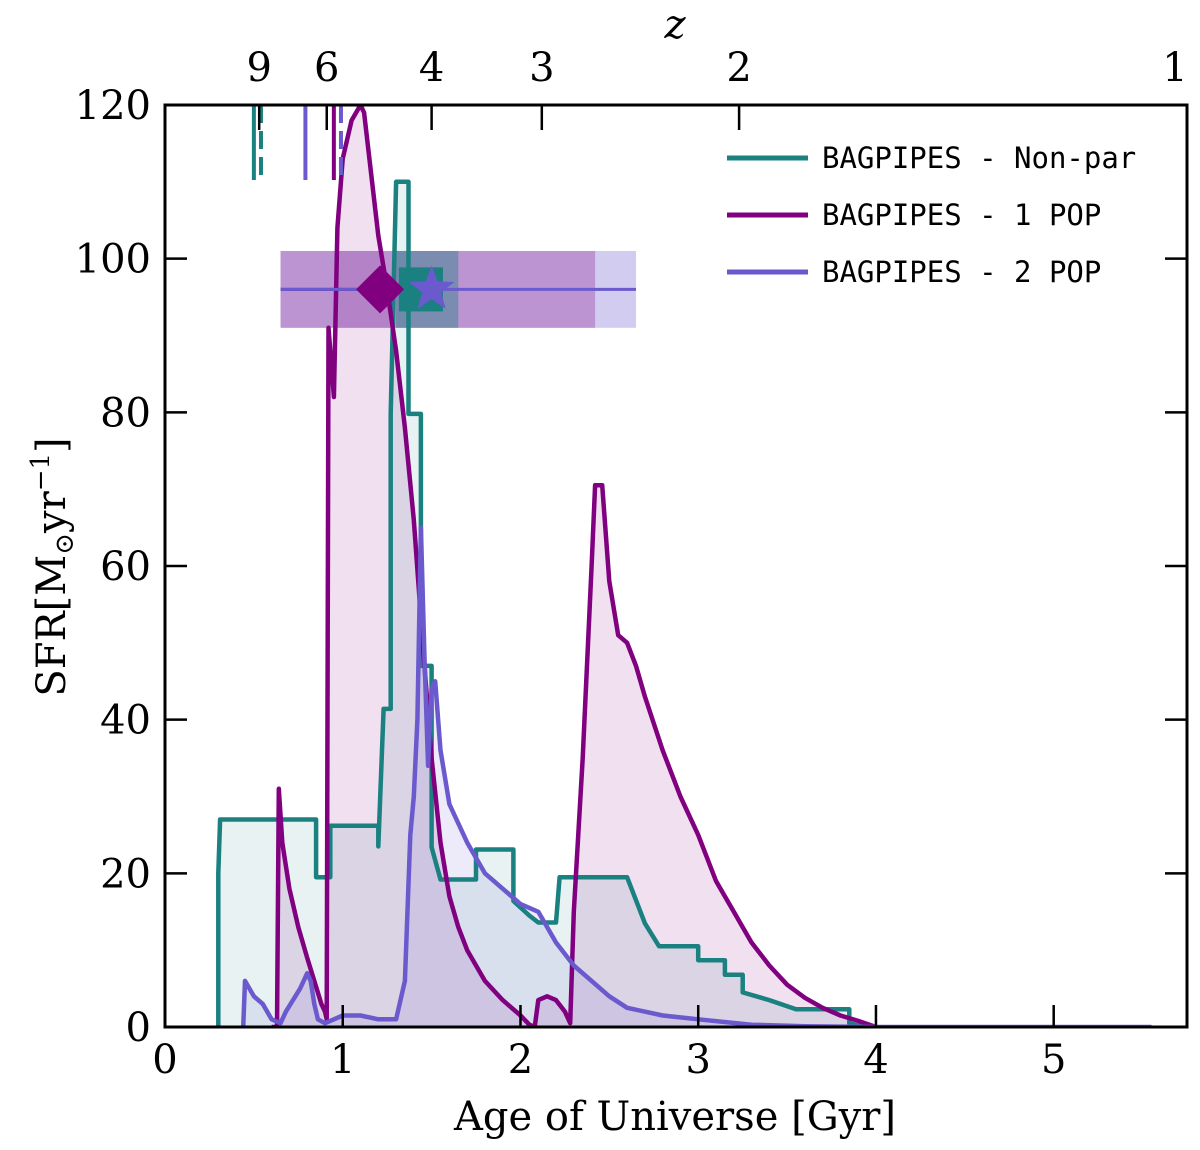  Describe the element at coordinates (65, 544) in the screenshot. I see `y-axis-title-sun: ⊙` at that location.